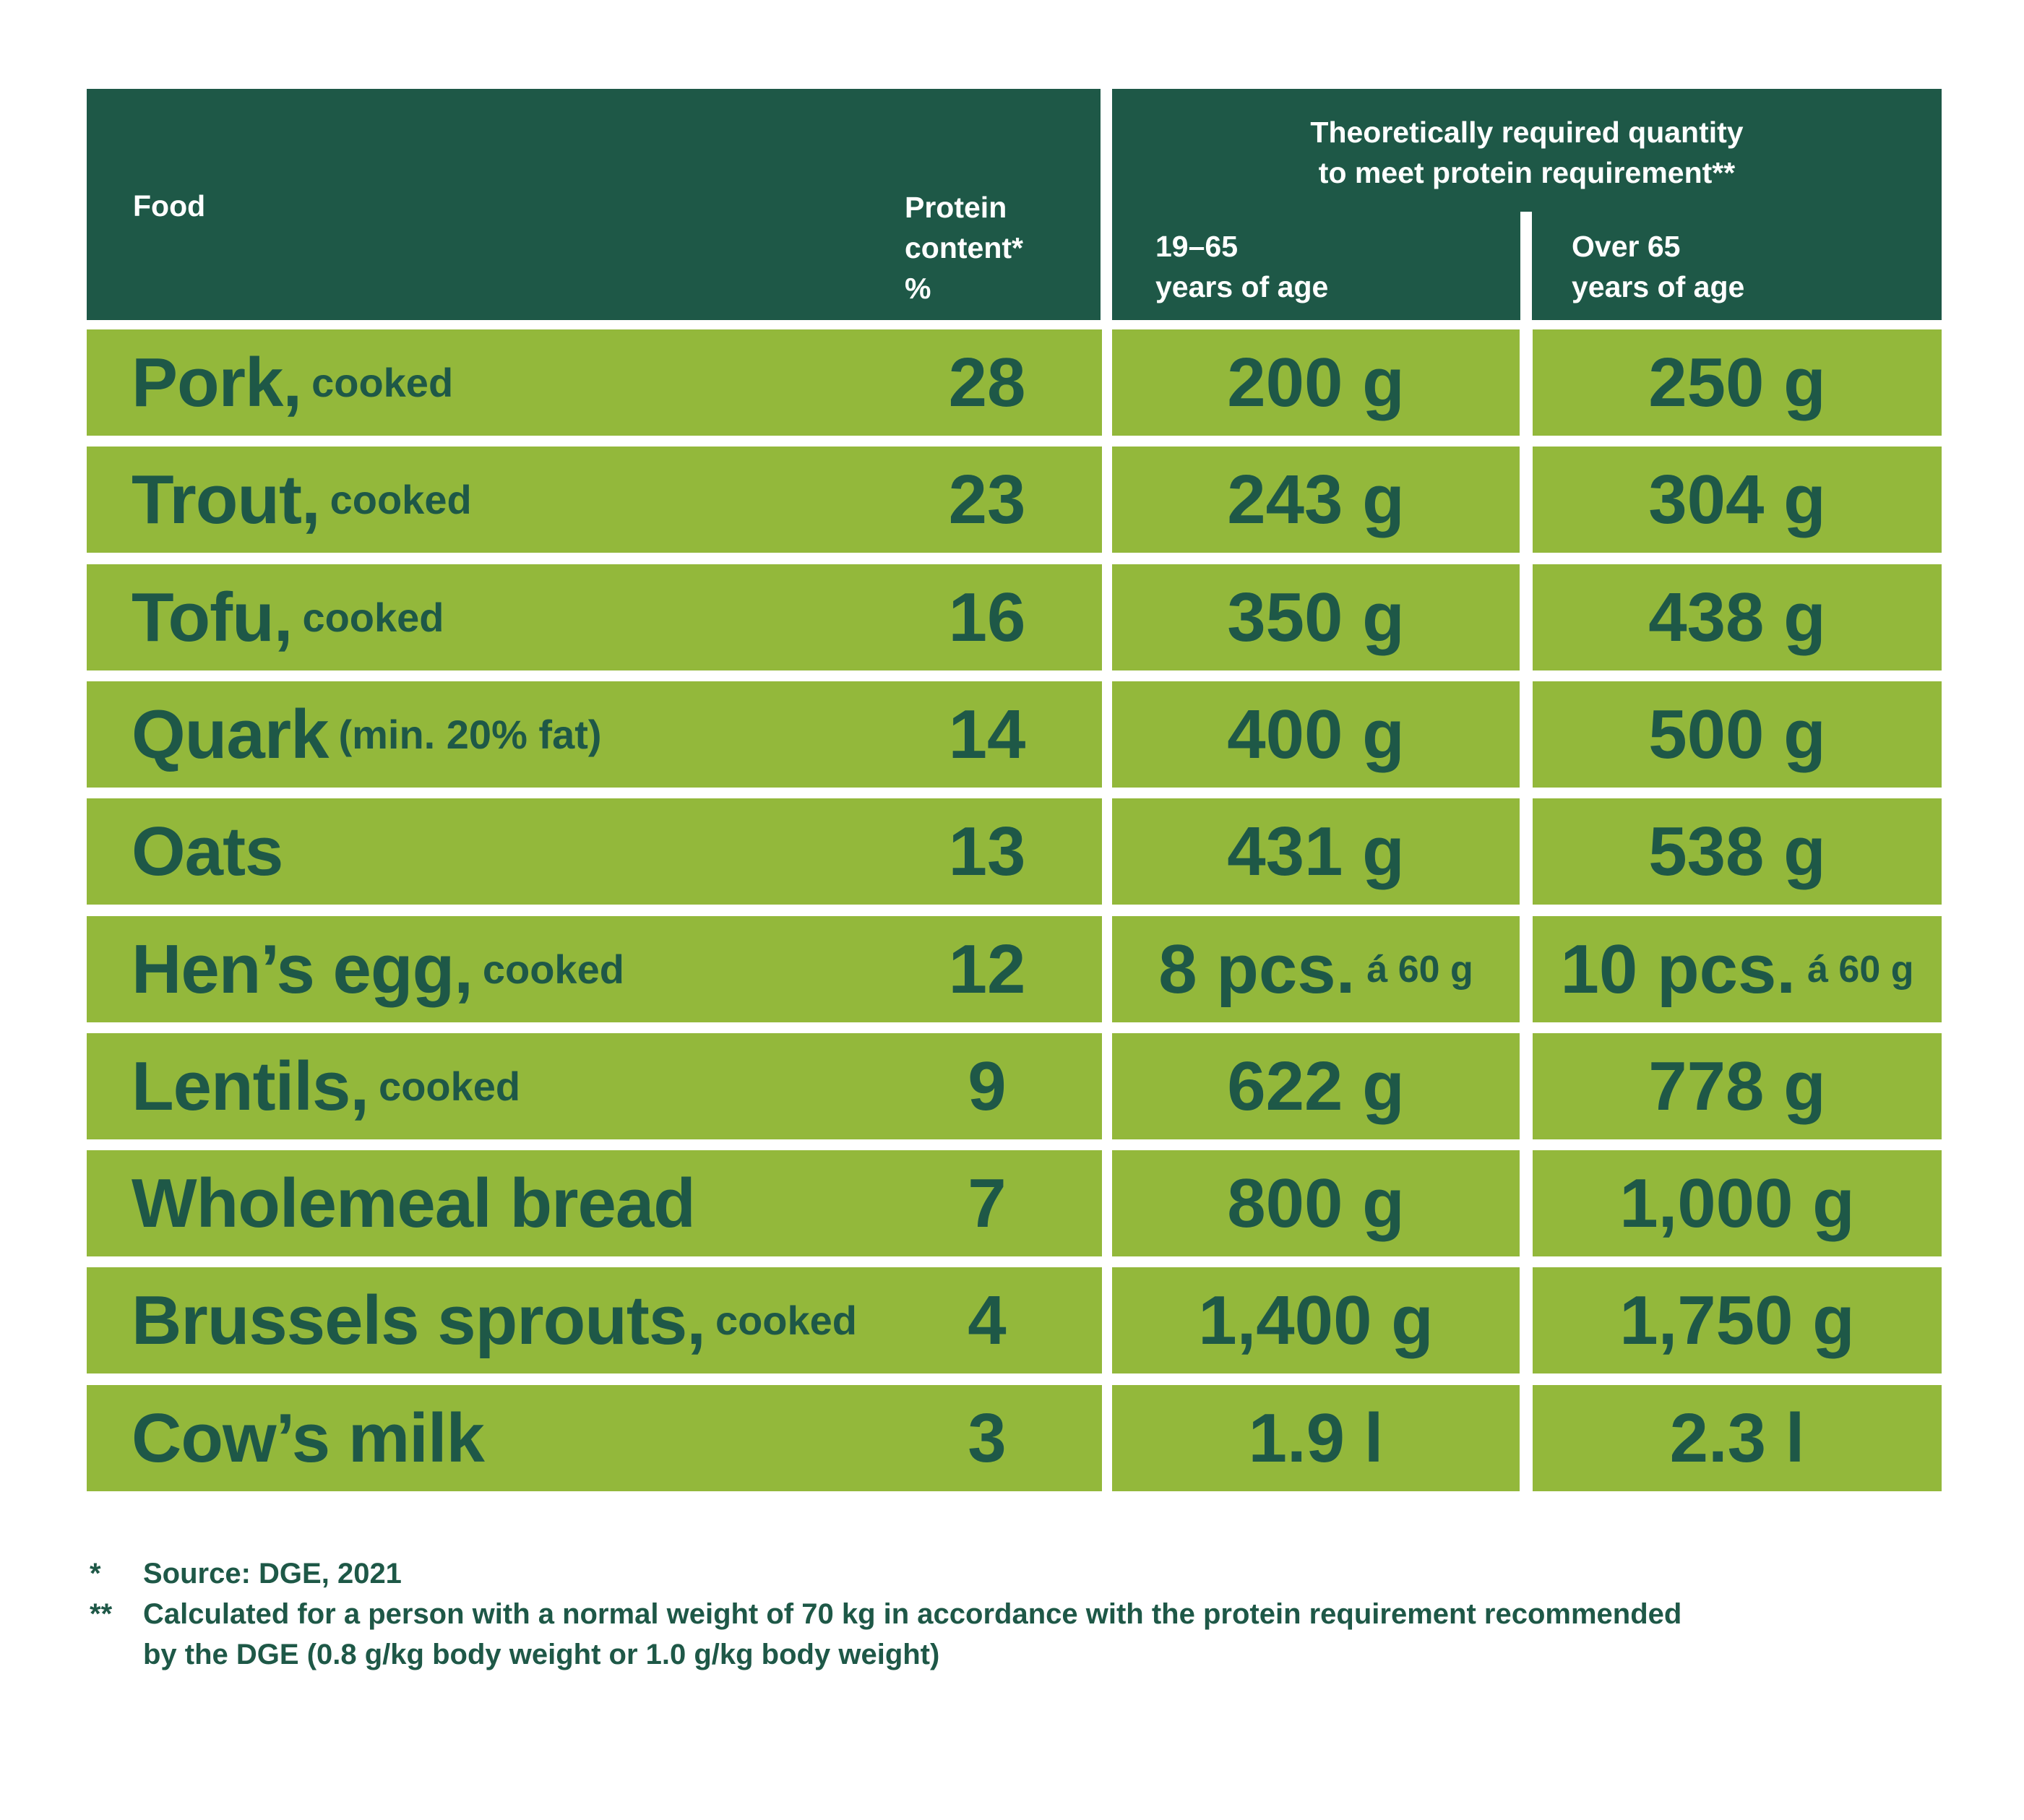 The width and height of the screenshot is (2024, 1820). I want to click on protein-value: 16, so click(987, 617).